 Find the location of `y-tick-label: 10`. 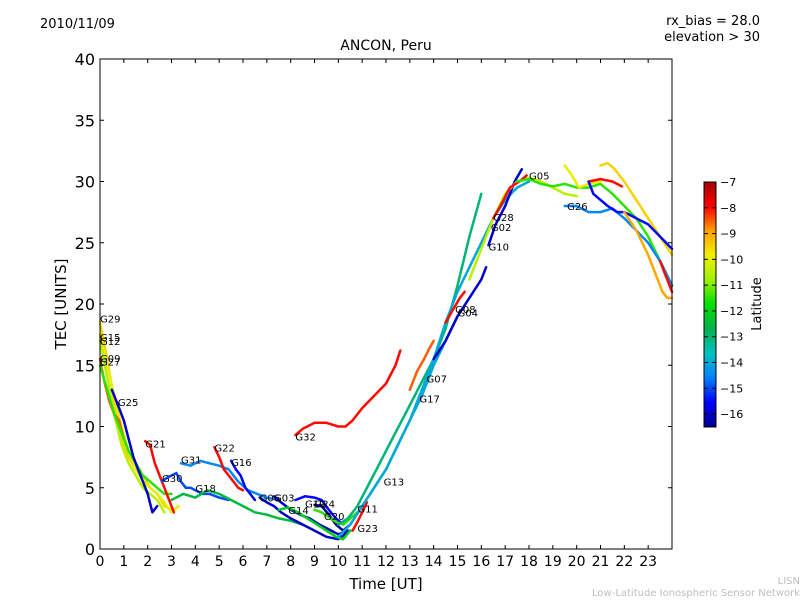

y-tick-label: 10 is located at coordinates (85, 427).